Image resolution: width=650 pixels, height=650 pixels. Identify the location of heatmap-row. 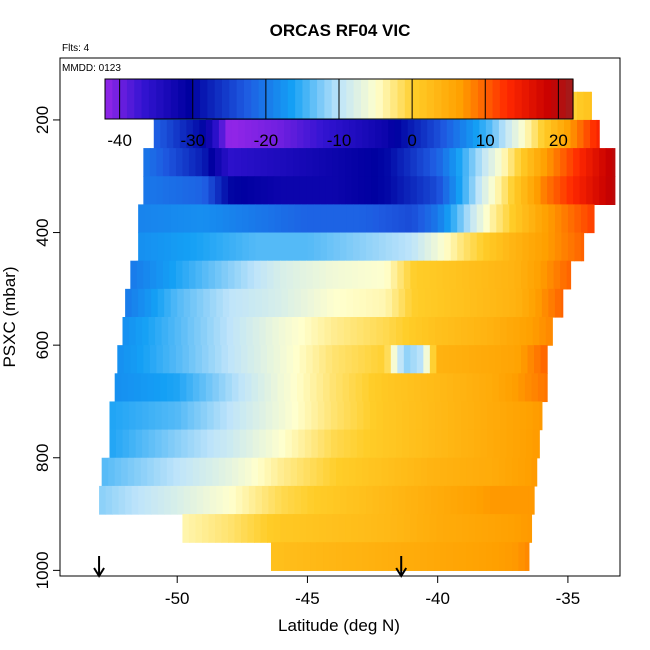
(376, 134).